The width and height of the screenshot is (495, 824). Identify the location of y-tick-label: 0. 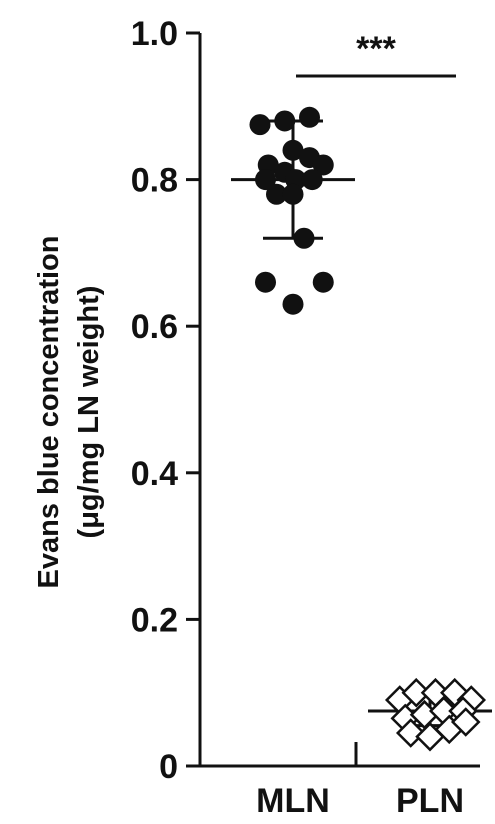
(168, 767).